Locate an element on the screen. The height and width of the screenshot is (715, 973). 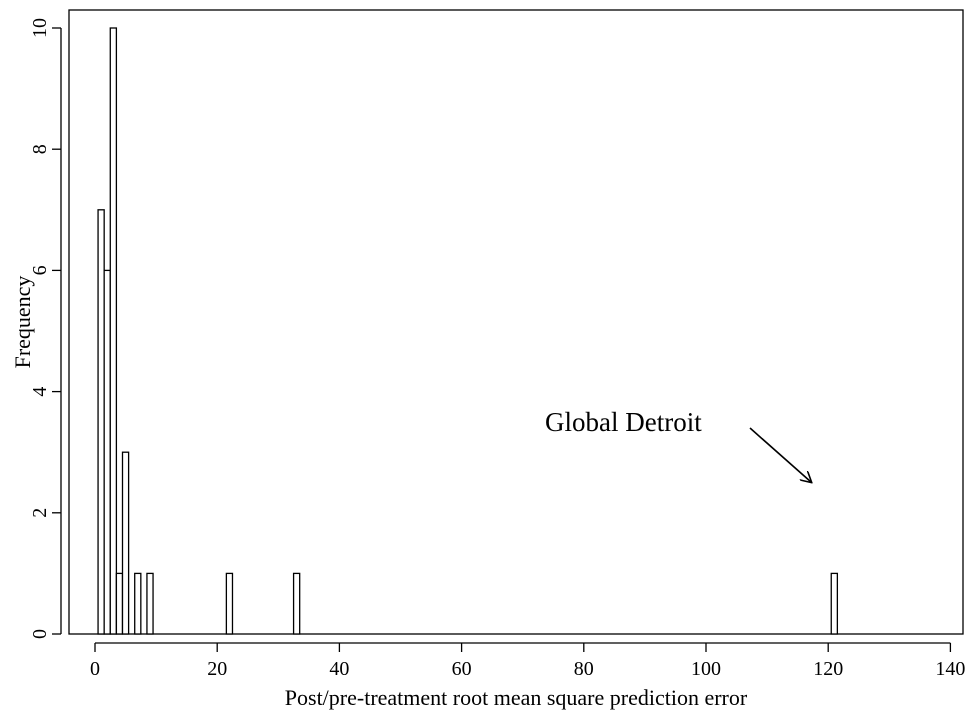
x-tick-label: 60 is located at coordinates (462, 669).